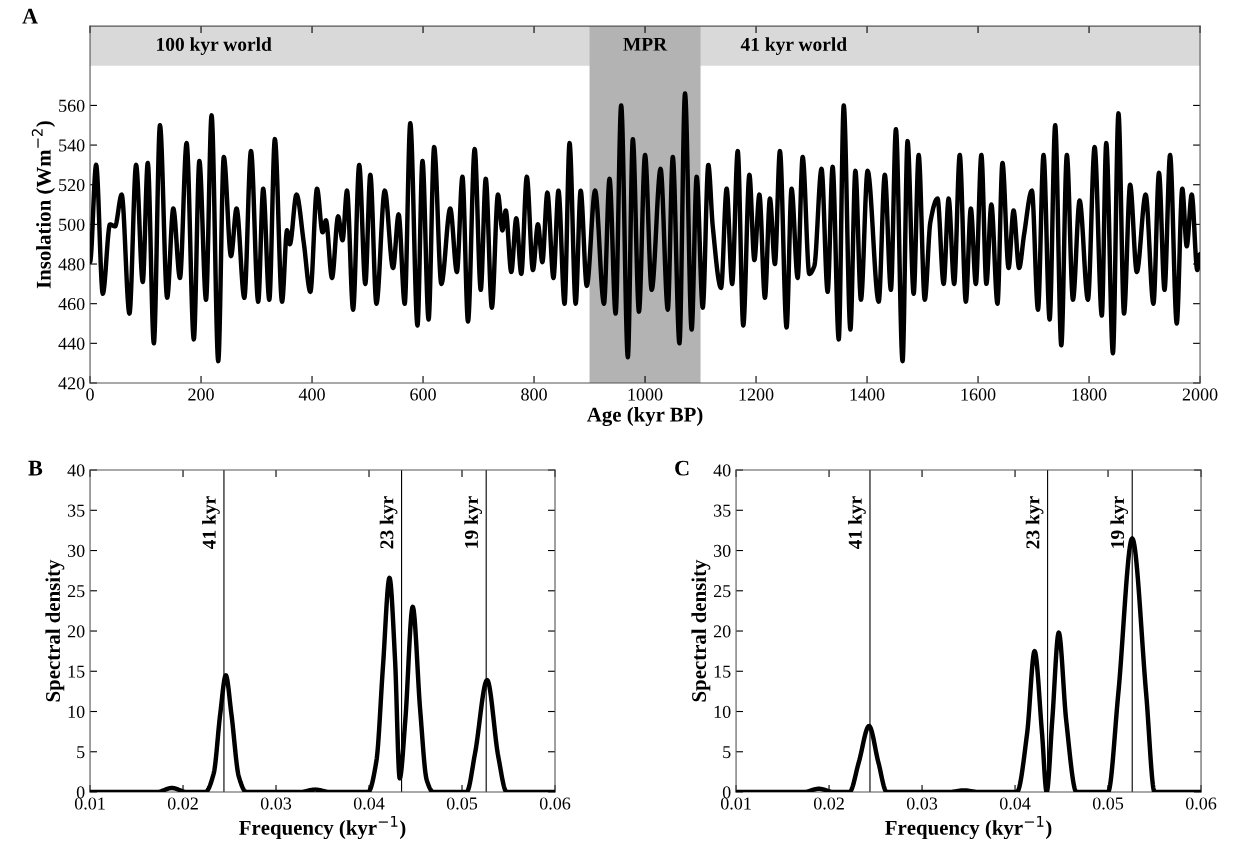 This screenshot has width=1235, height=862. What do you see at coordinates (756, 394) in the screenshot?
I see `x-tick-label: 1200` at bounding box center [756, 394].